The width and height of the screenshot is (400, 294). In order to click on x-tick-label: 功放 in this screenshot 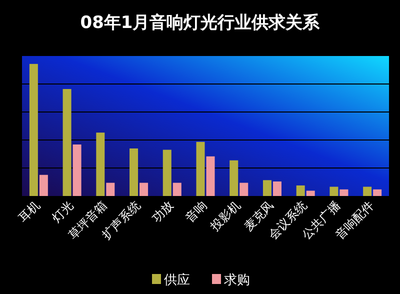, I will do `click(162, 212)`.